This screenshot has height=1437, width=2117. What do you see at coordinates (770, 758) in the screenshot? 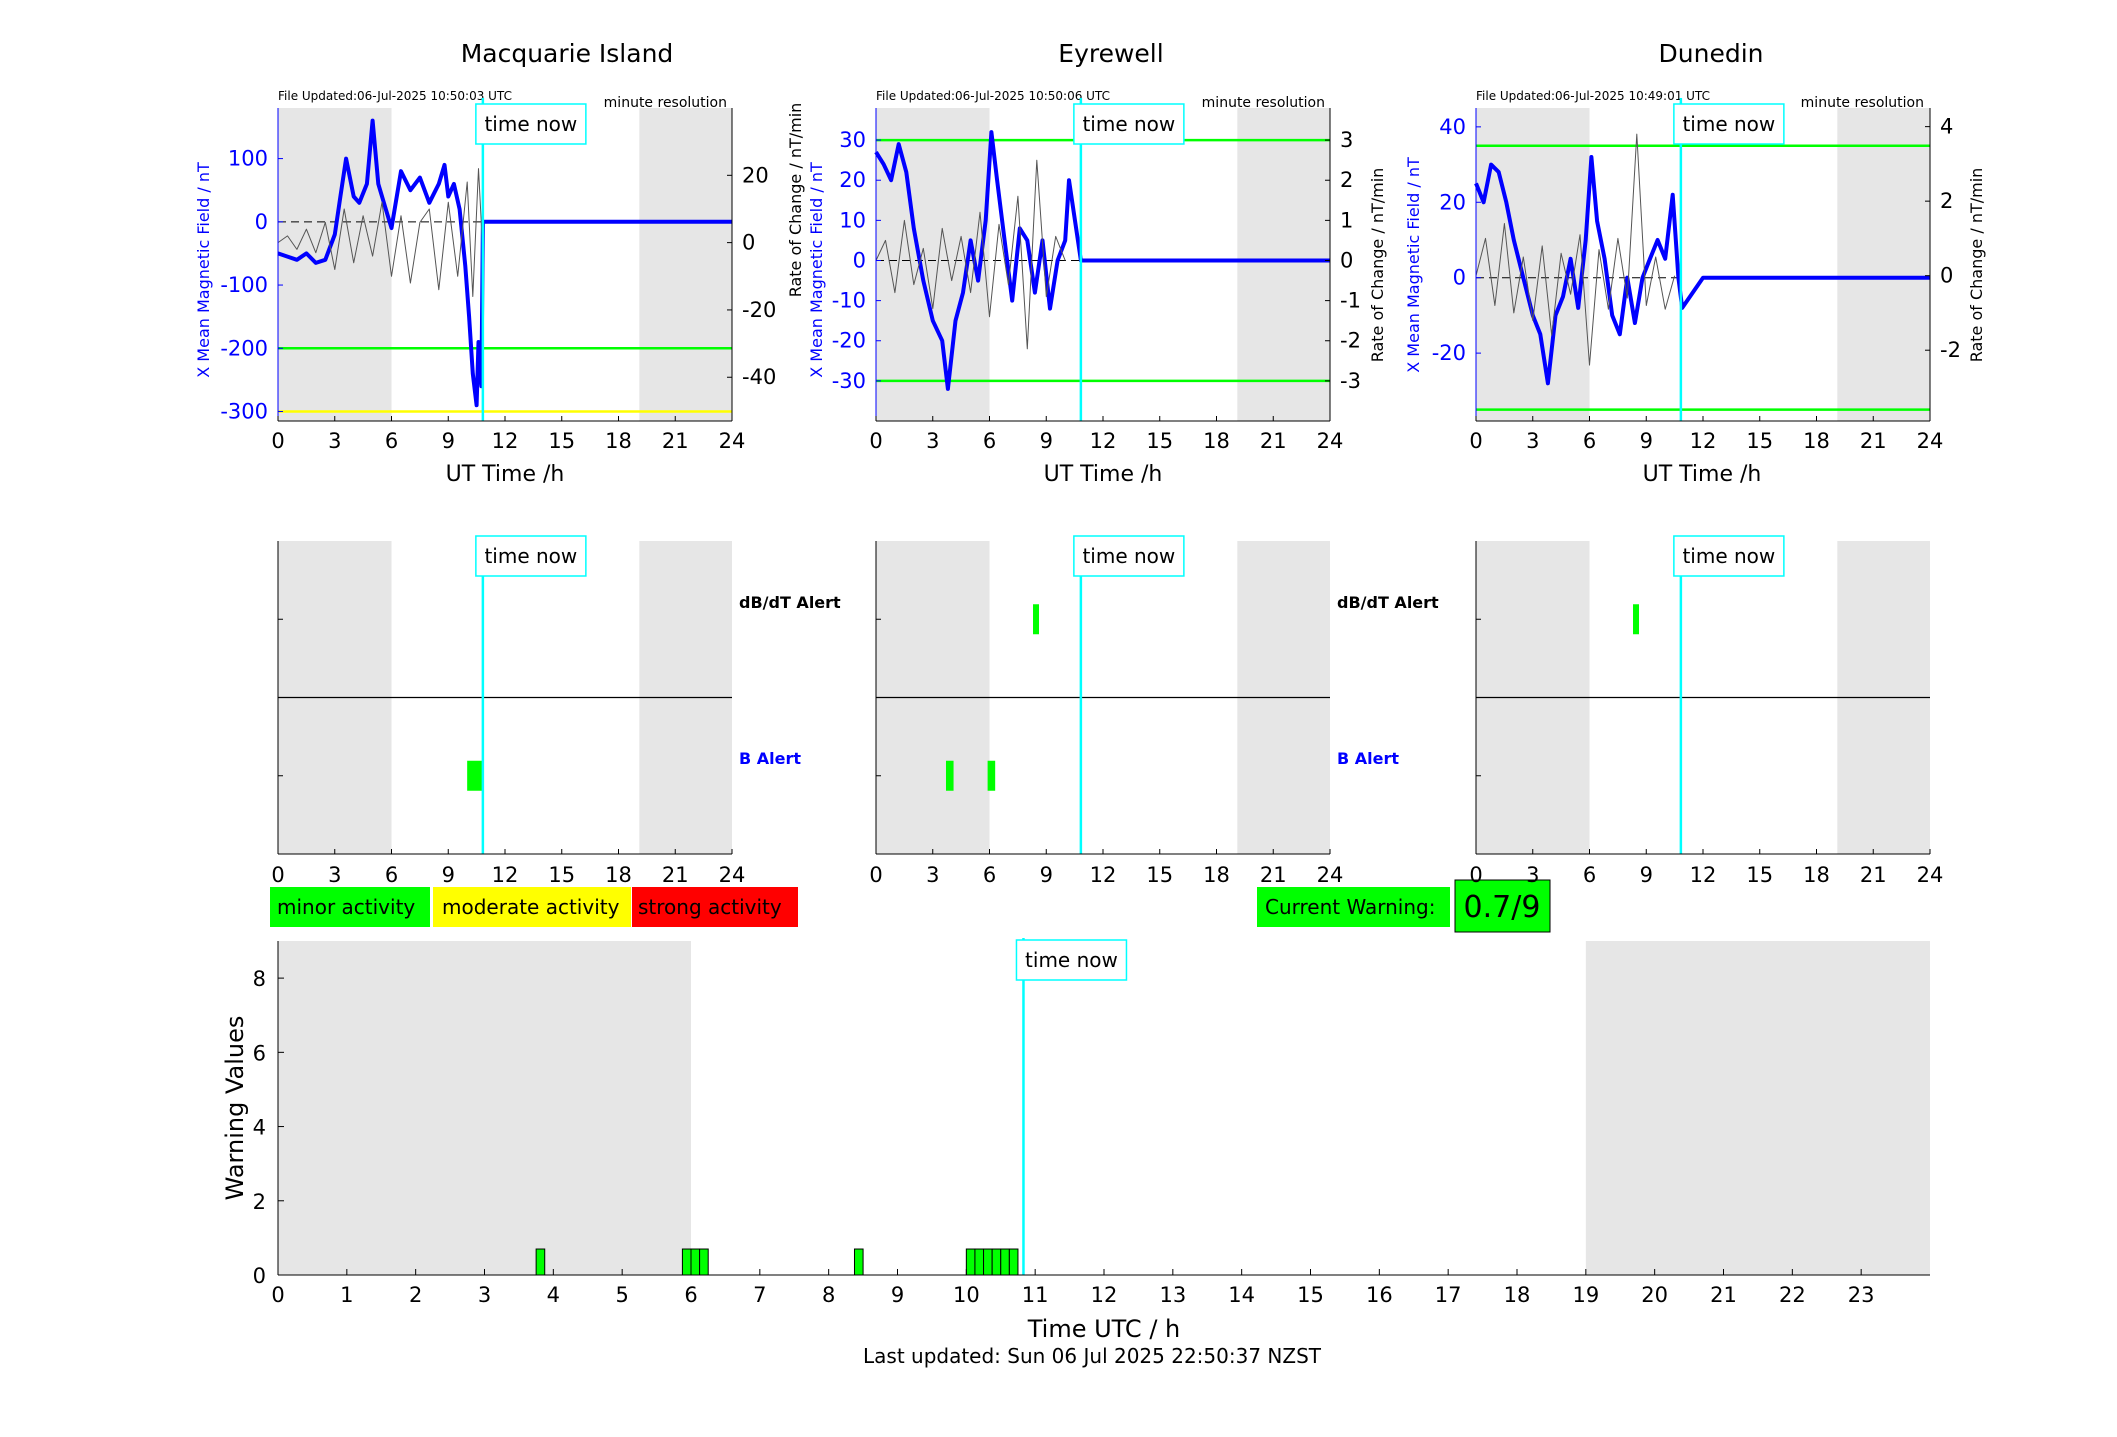
I see `alert-label-b-1: B Alert` at bounding box center [770, 758].